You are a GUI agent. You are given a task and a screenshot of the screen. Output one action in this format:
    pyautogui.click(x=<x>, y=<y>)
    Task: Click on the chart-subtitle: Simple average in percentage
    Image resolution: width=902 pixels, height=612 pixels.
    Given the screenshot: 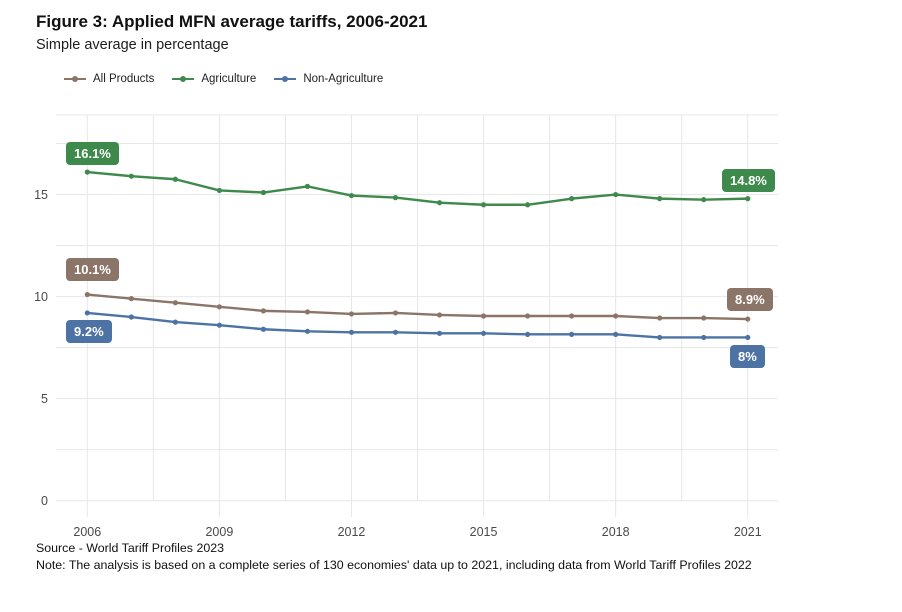 What is the action you would take?
    pyautogui.click(x=132, y=45)
    